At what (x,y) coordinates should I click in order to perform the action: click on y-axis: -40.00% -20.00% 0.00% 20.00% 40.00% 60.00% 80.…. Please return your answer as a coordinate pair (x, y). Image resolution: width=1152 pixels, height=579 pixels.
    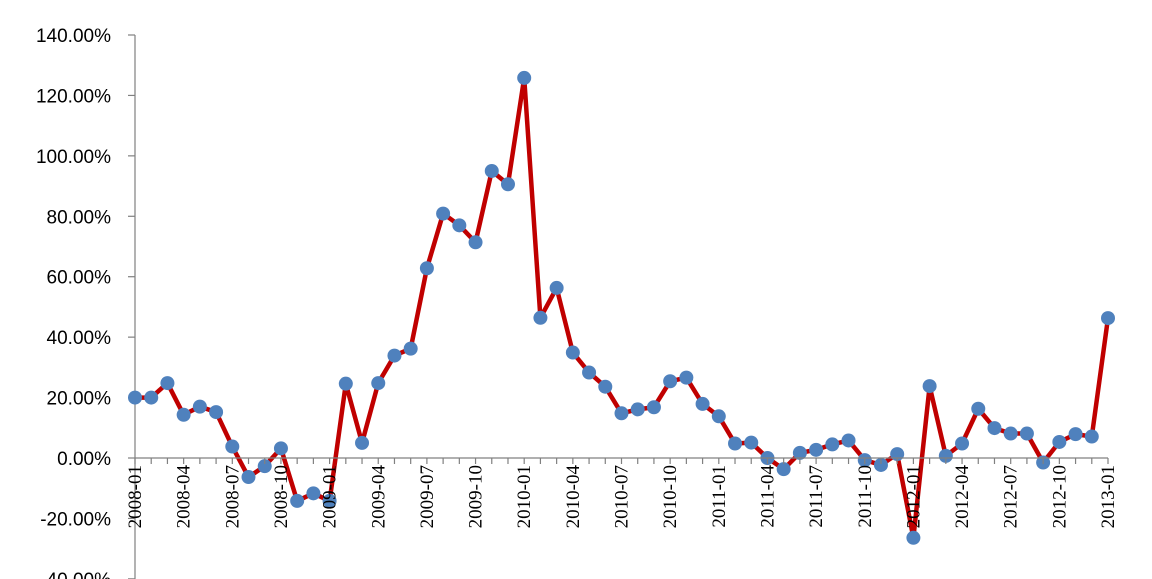
    Looking at the image, I should click on (86, 302).